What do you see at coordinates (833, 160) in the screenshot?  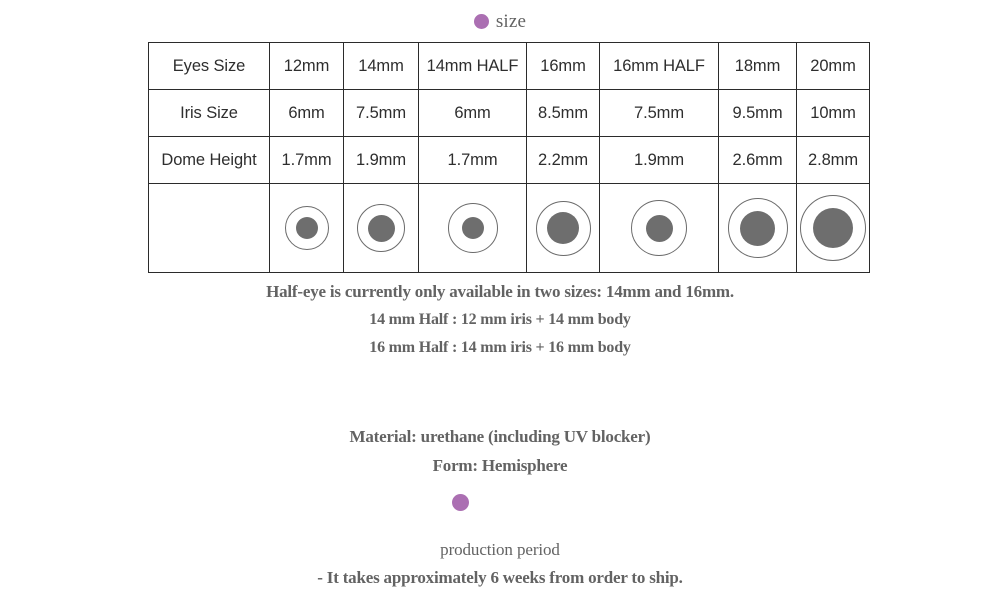 I see `cell-dome-height-6: 2.8mm` at bounding box center [833, 160].